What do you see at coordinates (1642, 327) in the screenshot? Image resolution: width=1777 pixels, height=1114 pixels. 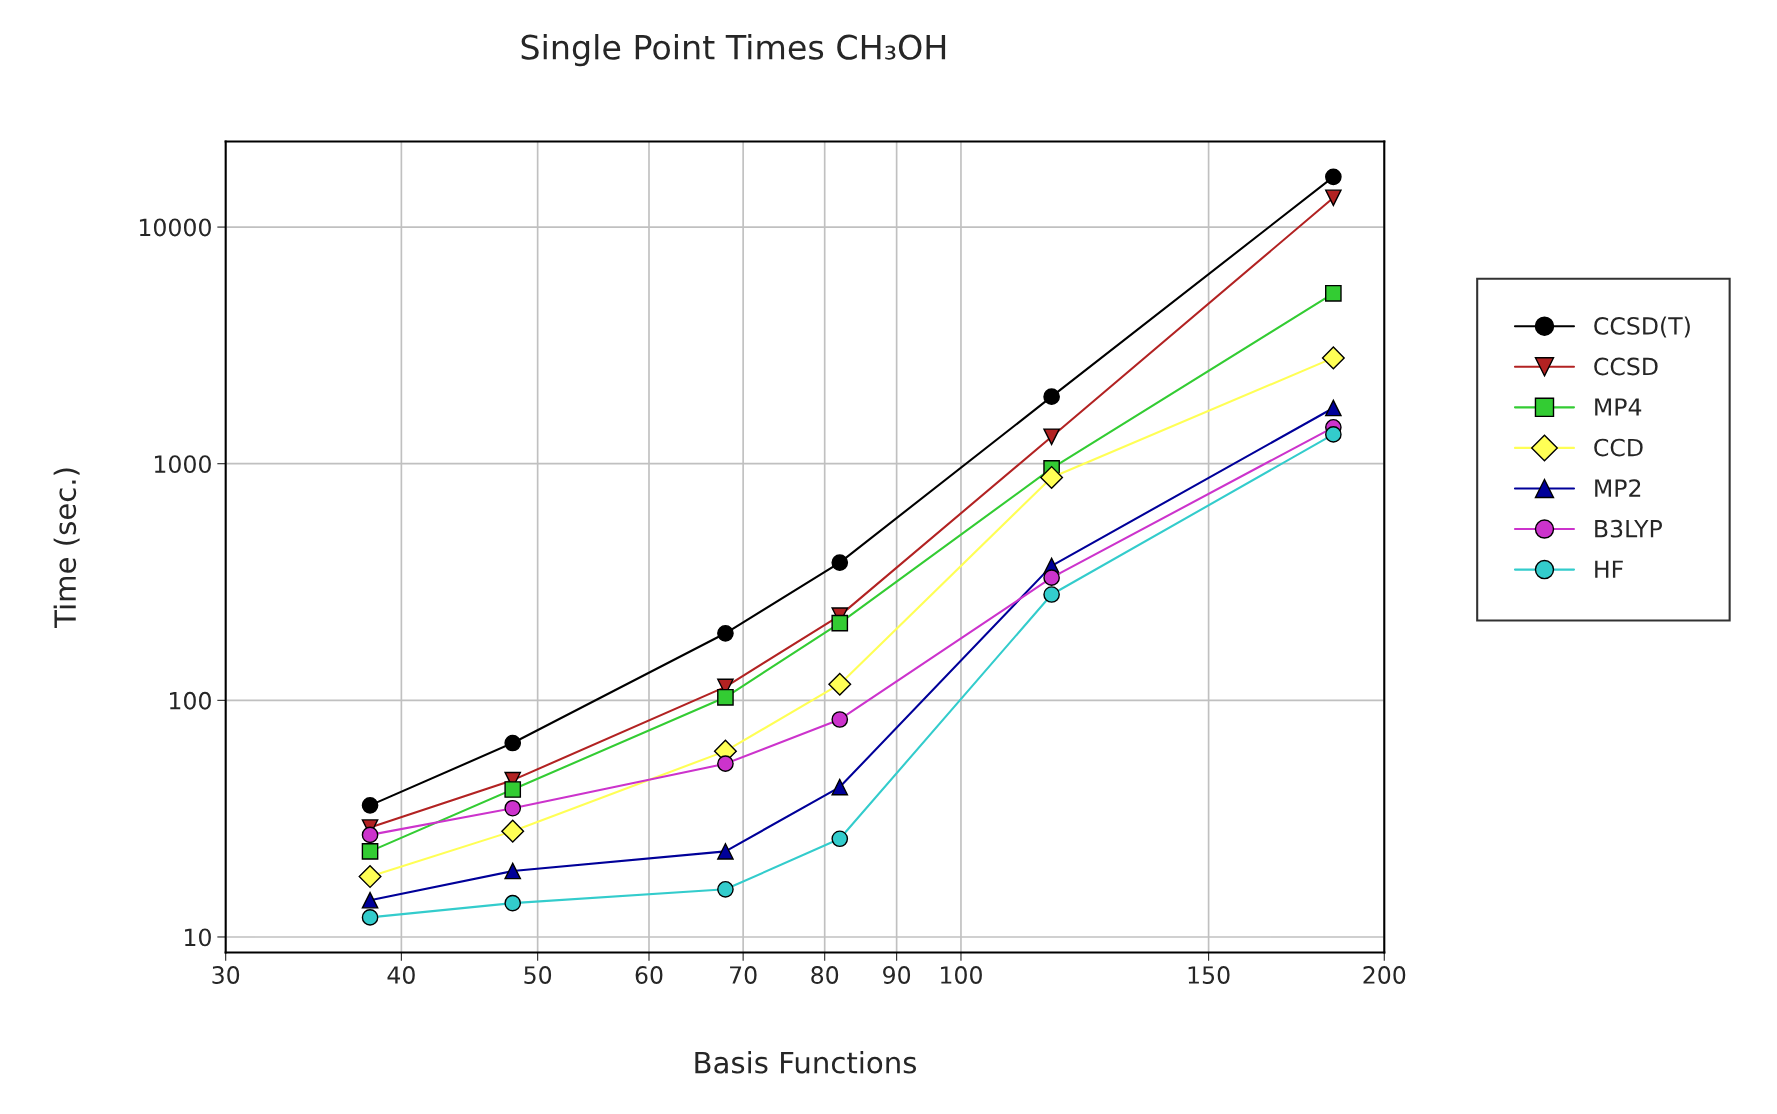 I see `legend-label: CCSD(T)` at bounding box center [1642, 327].